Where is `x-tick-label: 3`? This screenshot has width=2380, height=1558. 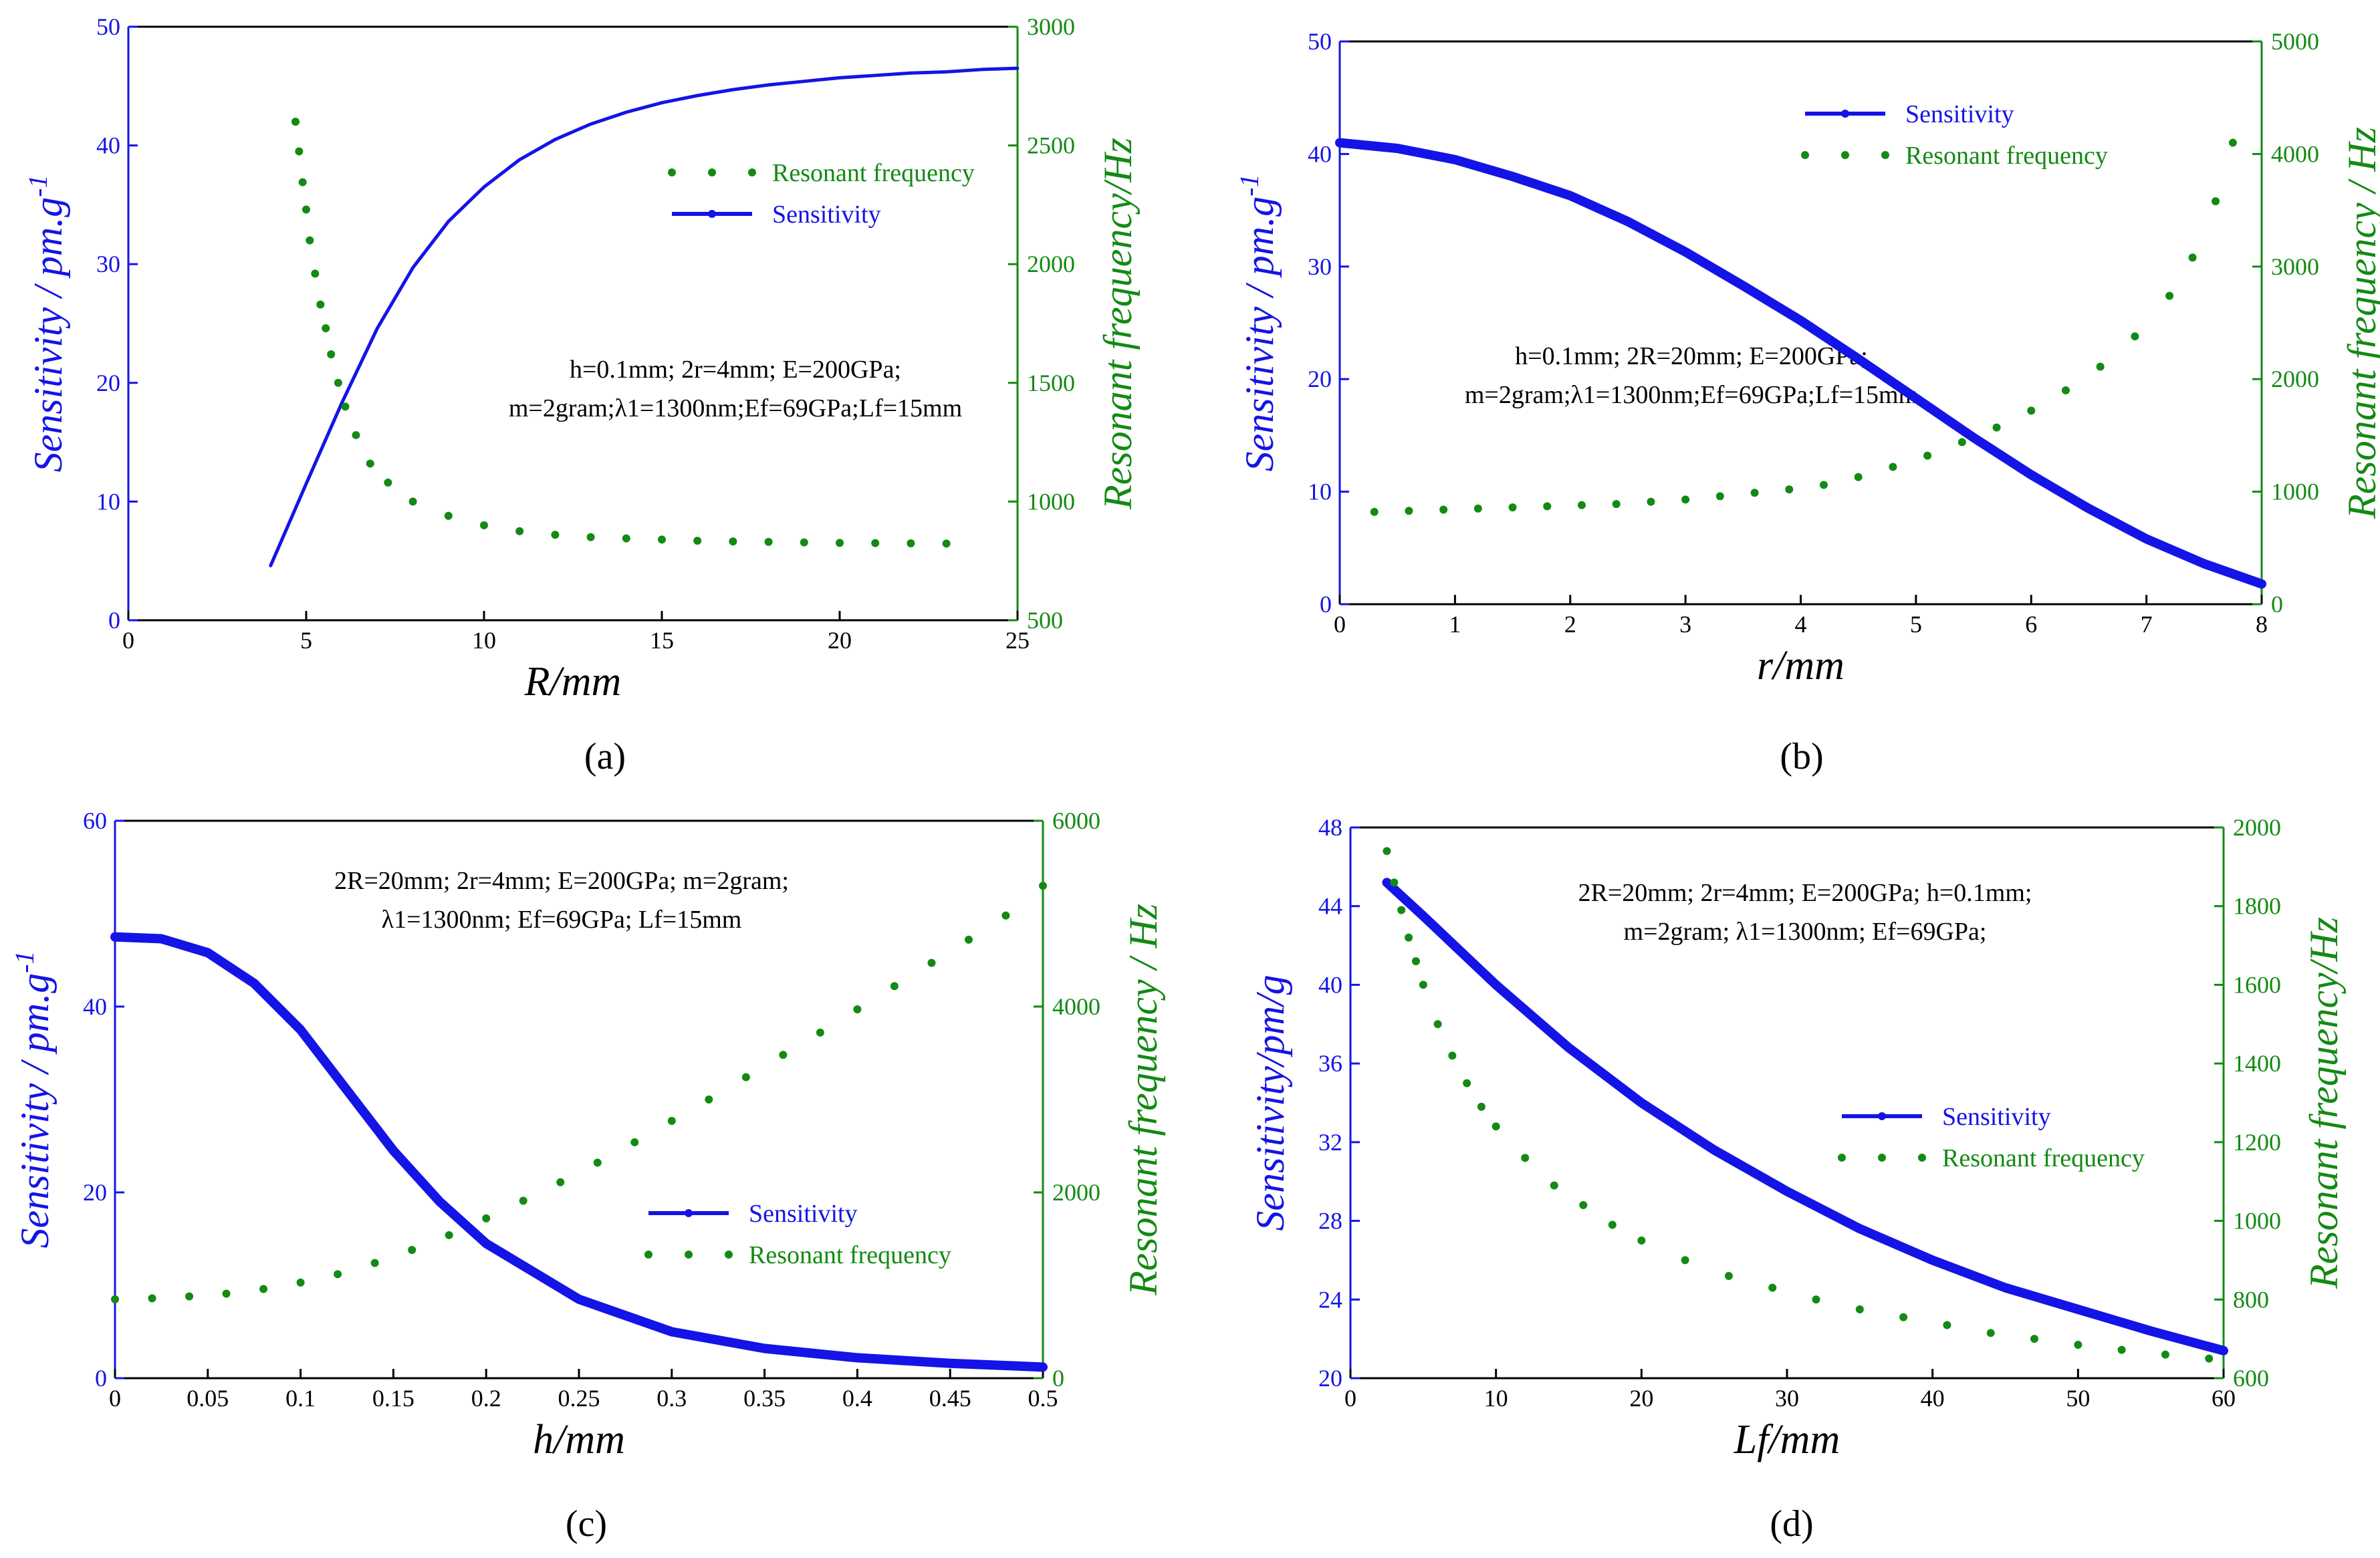
x-tick-label: 3 is located at coordinates (1685, 624).